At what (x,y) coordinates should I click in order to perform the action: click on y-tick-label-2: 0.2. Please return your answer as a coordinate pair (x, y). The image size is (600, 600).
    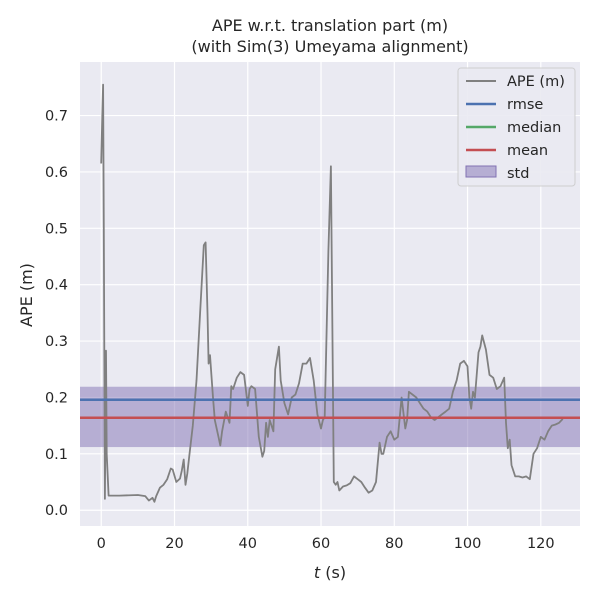
    Looking at the image, I should click on (56, 398).